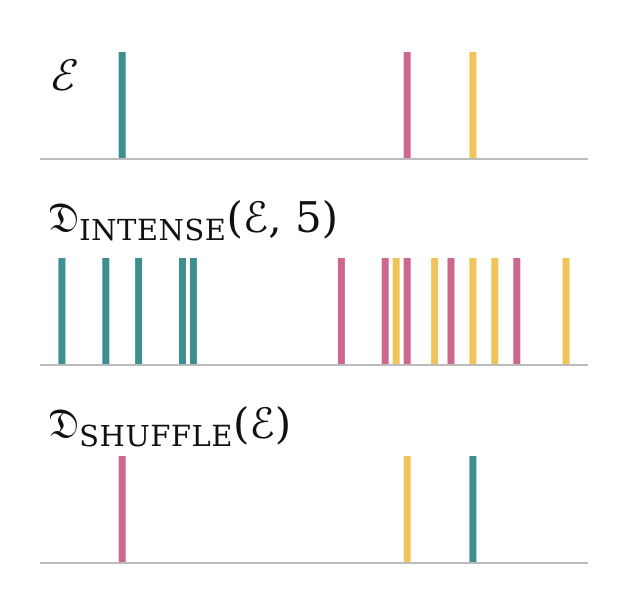  I want to click on events-original, so click(297, 105).